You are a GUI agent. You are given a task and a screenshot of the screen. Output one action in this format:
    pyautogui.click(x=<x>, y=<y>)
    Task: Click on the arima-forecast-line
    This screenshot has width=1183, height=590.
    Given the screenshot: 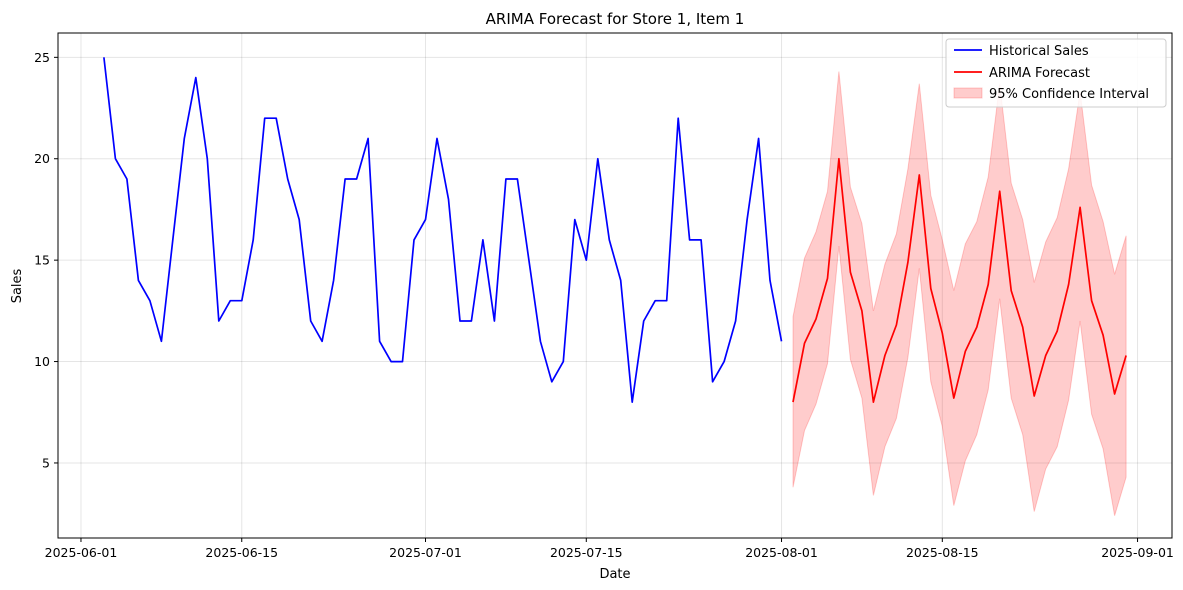 What is the action you would take?
    pyautogui.click(x=959, y=280)
    